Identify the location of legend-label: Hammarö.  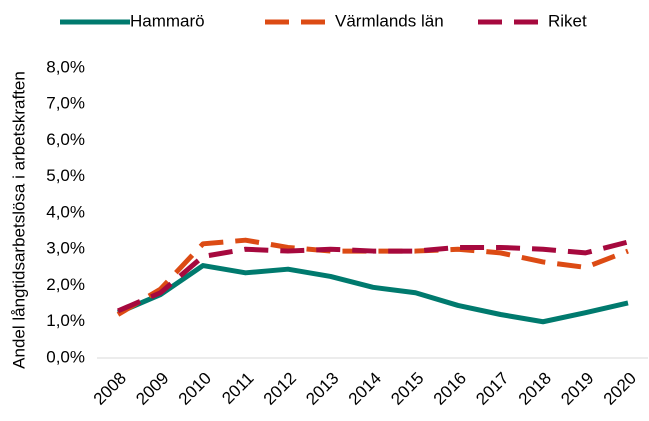
(167, 20).